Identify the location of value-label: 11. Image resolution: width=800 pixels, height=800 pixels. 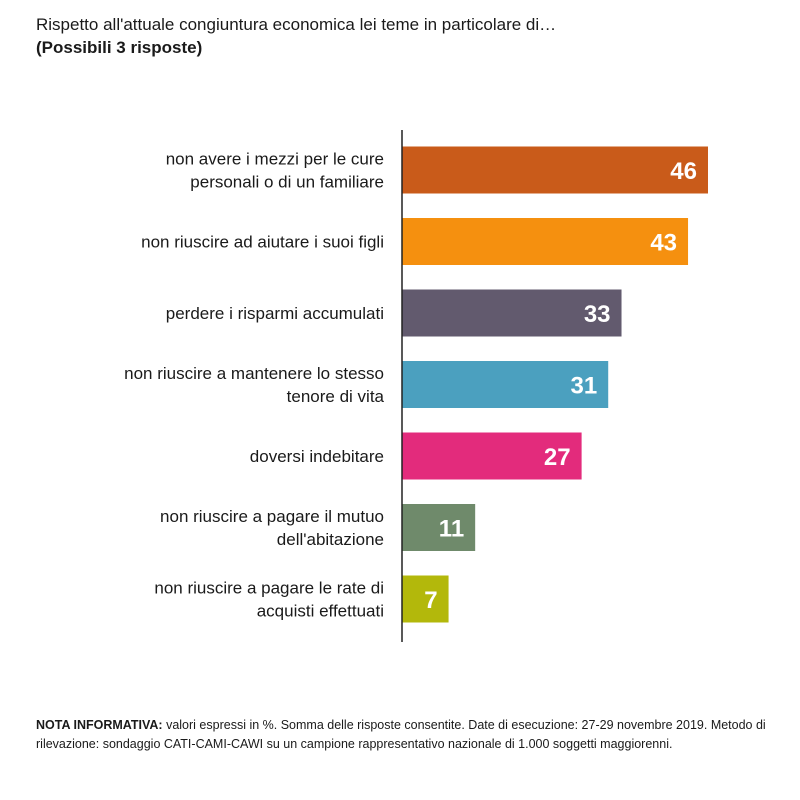
(451, 529).